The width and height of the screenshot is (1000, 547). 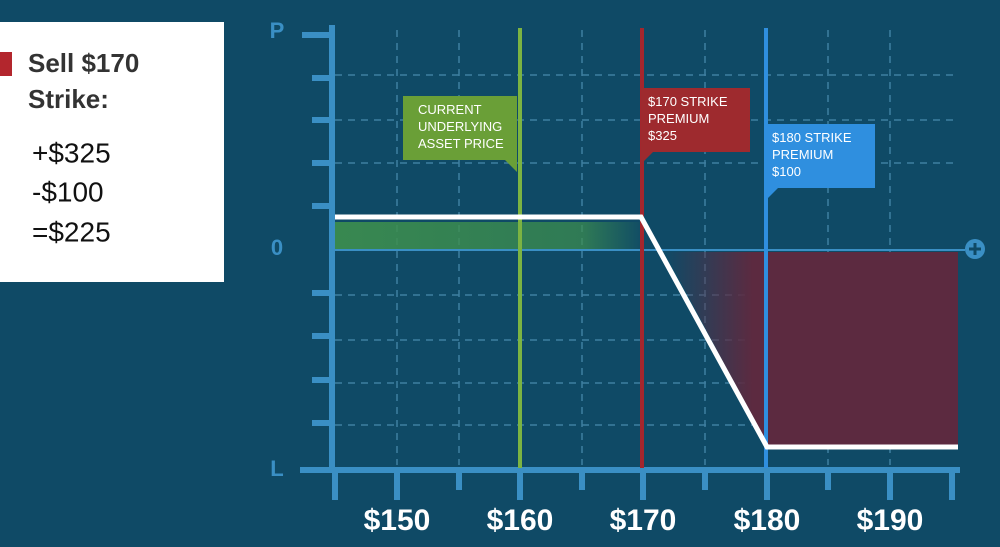 I want to click on y-label: L, so click(x=276, y=468).